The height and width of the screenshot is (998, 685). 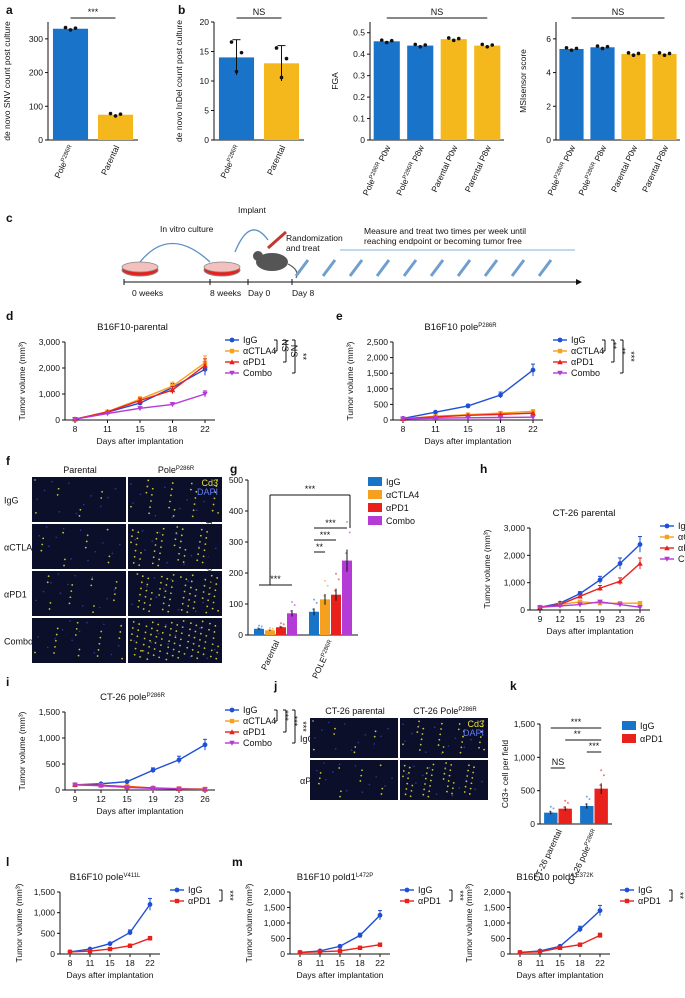 What do you see at coordinates (325, 535) in the screenshot?
I see `significance-label: ***` at bounding box center [325, 535].